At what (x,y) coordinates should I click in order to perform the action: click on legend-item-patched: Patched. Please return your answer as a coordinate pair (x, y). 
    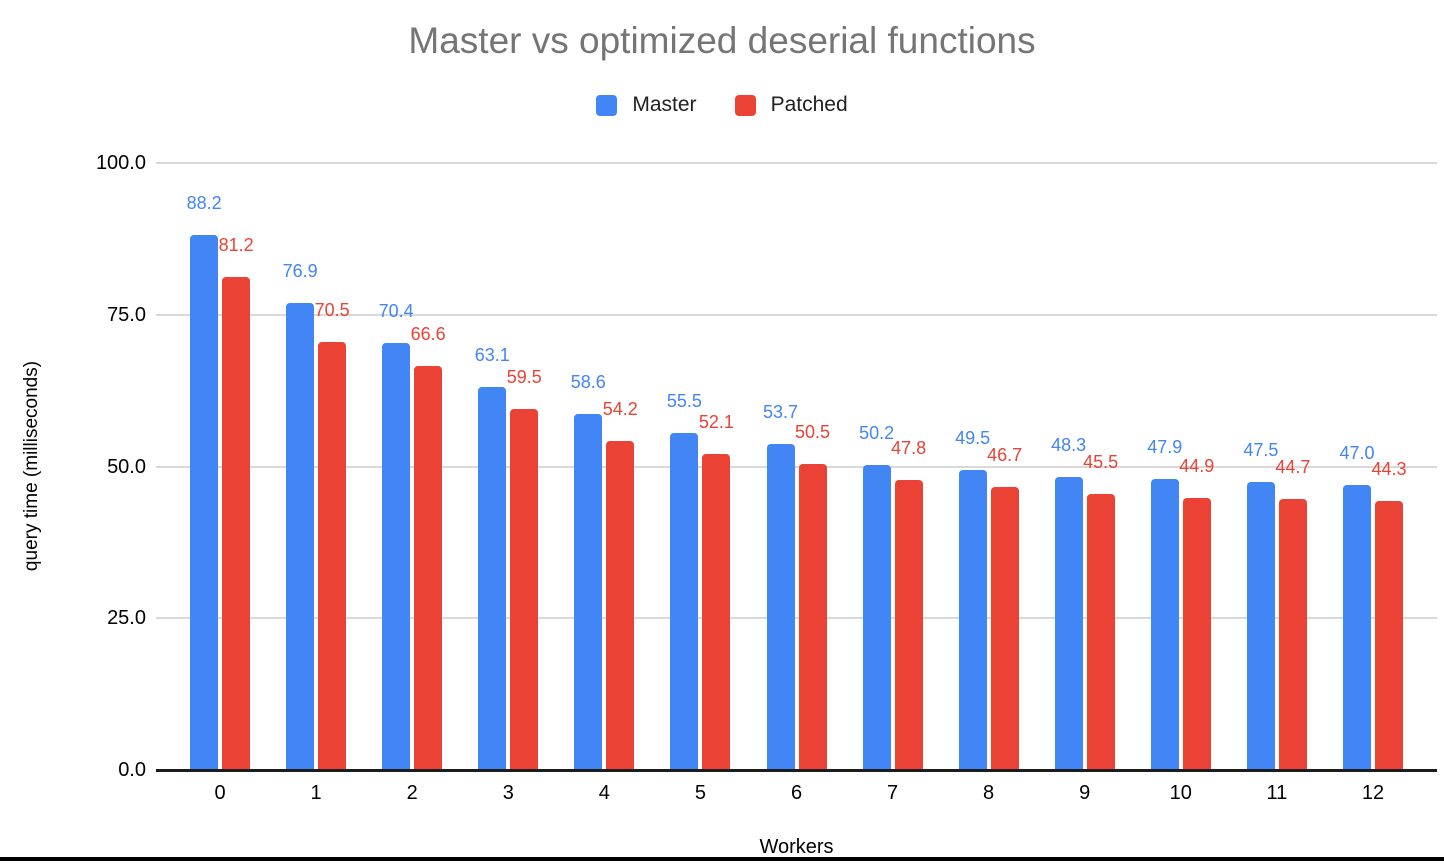
    Looking at the image, I should click on (791, 105).